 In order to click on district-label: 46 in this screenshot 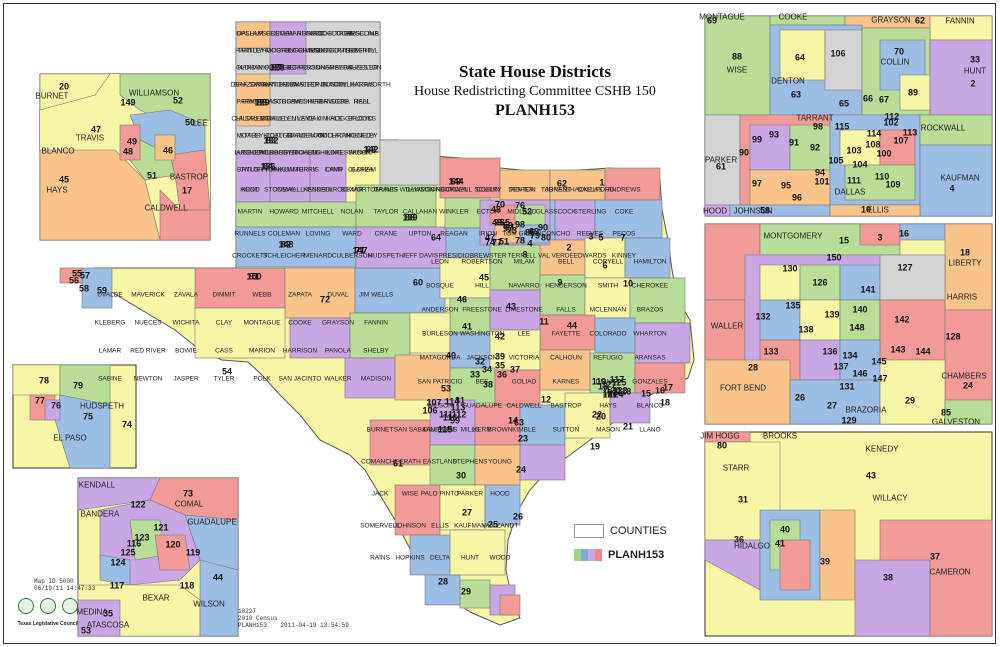, I will do `click(168, 150)`.